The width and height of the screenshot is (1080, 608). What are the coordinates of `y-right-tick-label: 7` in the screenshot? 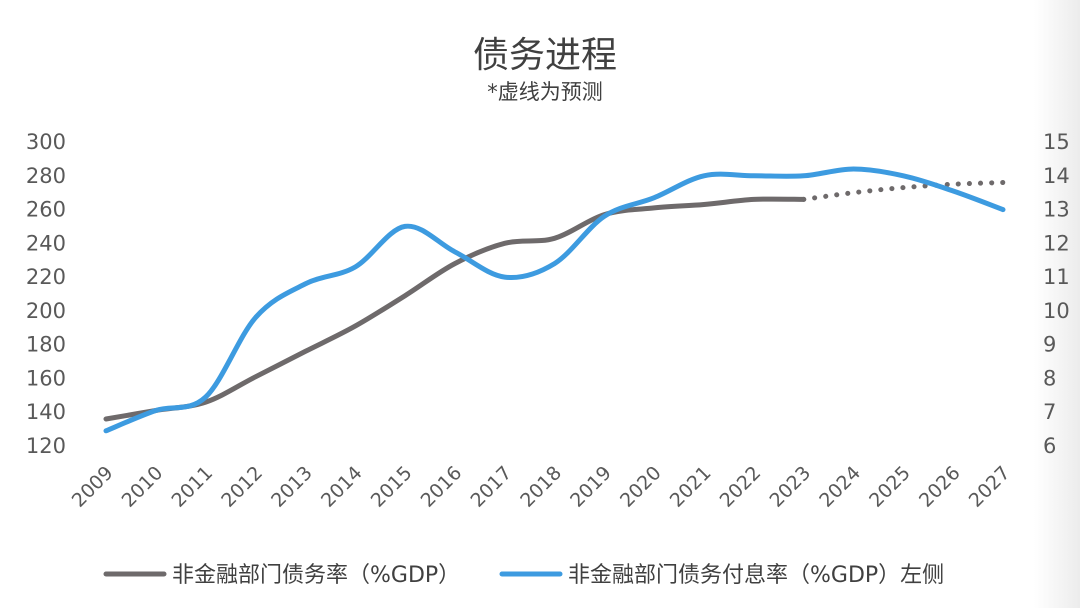 It's located at (1049, 412).